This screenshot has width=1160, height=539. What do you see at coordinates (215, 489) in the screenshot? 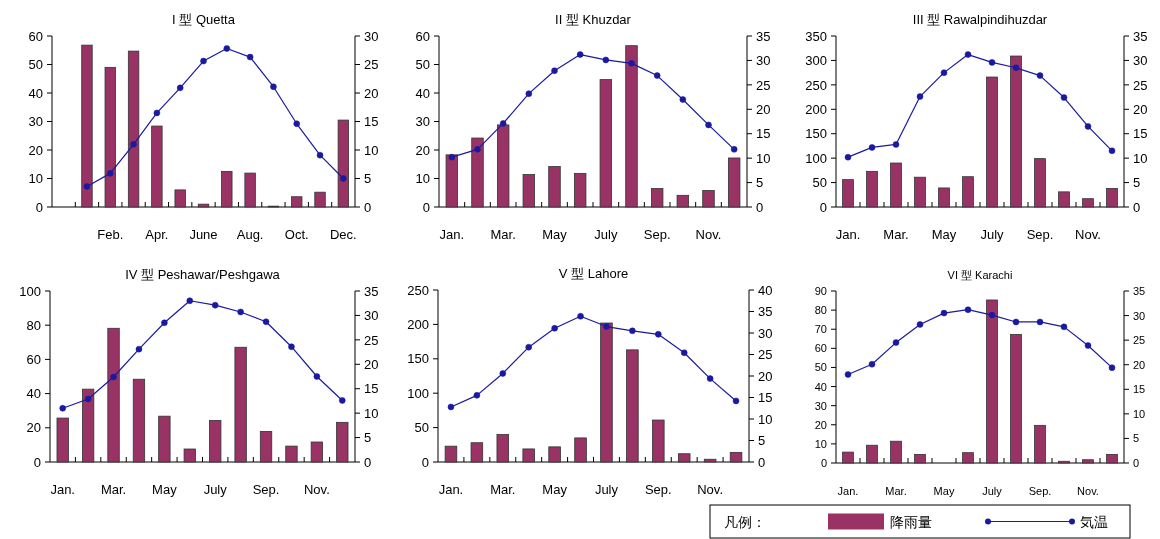
I see `x-tick-label: July` at bounding box center [215, 489].